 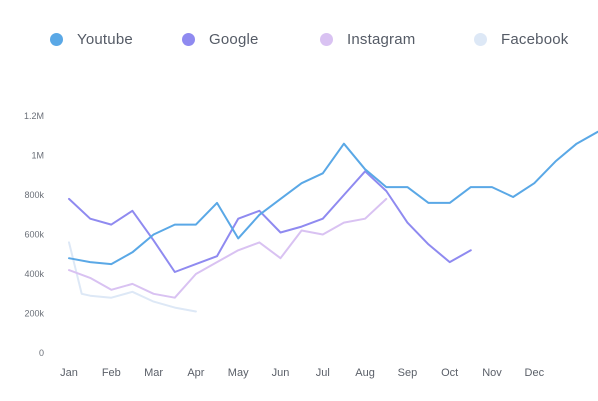 What do you see at coordinates (281, 373) in the screenshot?
I see `x-tick-label: Jun` at bounding box center [281, 373].